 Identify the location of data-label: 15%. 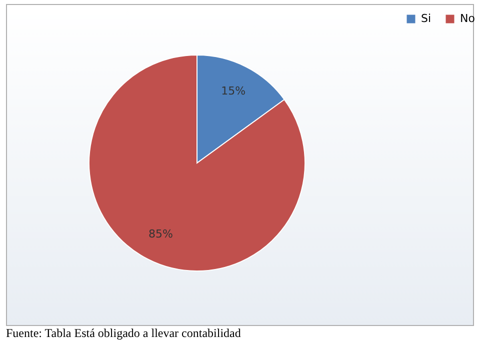
(233, 91).